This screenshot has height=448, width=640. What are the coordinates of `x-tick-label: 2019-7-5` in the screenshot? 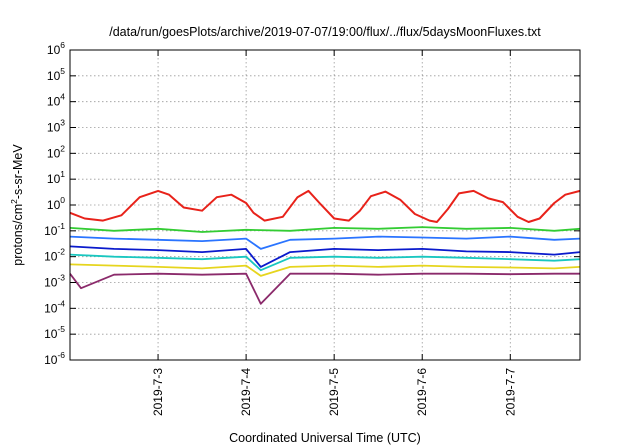 It's located at (334, 392).